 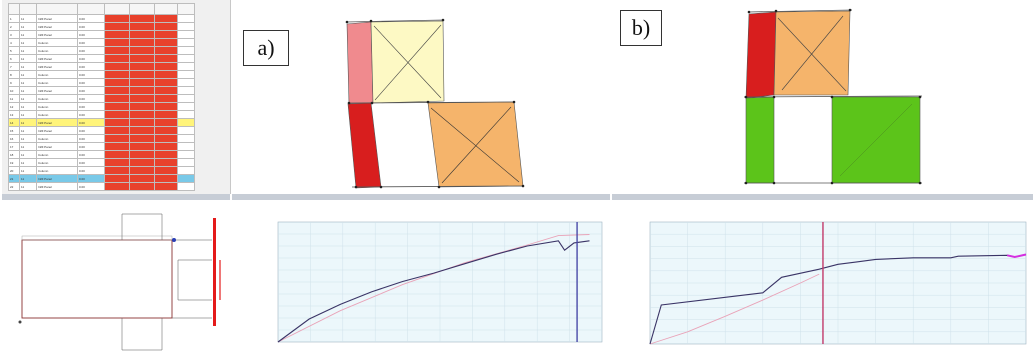 What do you see at coordinates (360, 63) in the screenshot?
I see `column-upper-a` at bounding box center [360, 63].